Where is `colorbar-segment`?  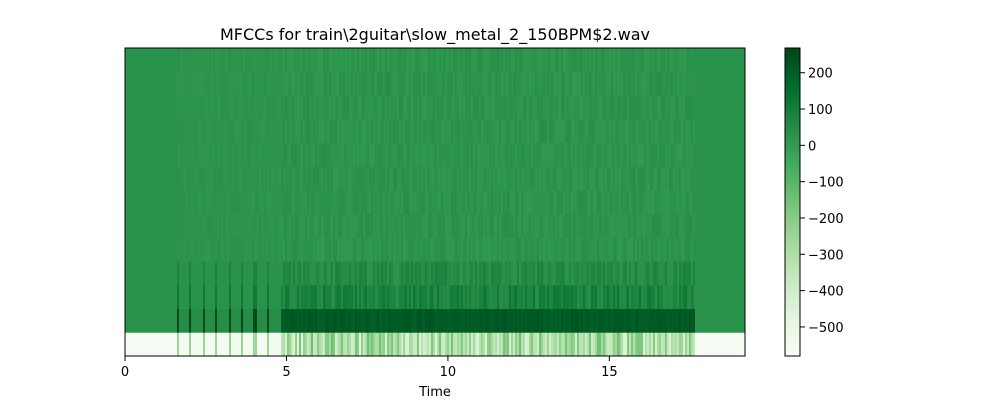
colorbar-segment is located at coordinates (792, 193).